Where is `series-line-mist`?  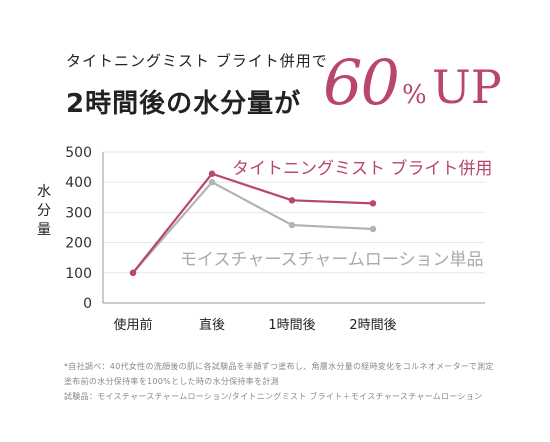
series-line-mist is located at coordinates (253, 223).